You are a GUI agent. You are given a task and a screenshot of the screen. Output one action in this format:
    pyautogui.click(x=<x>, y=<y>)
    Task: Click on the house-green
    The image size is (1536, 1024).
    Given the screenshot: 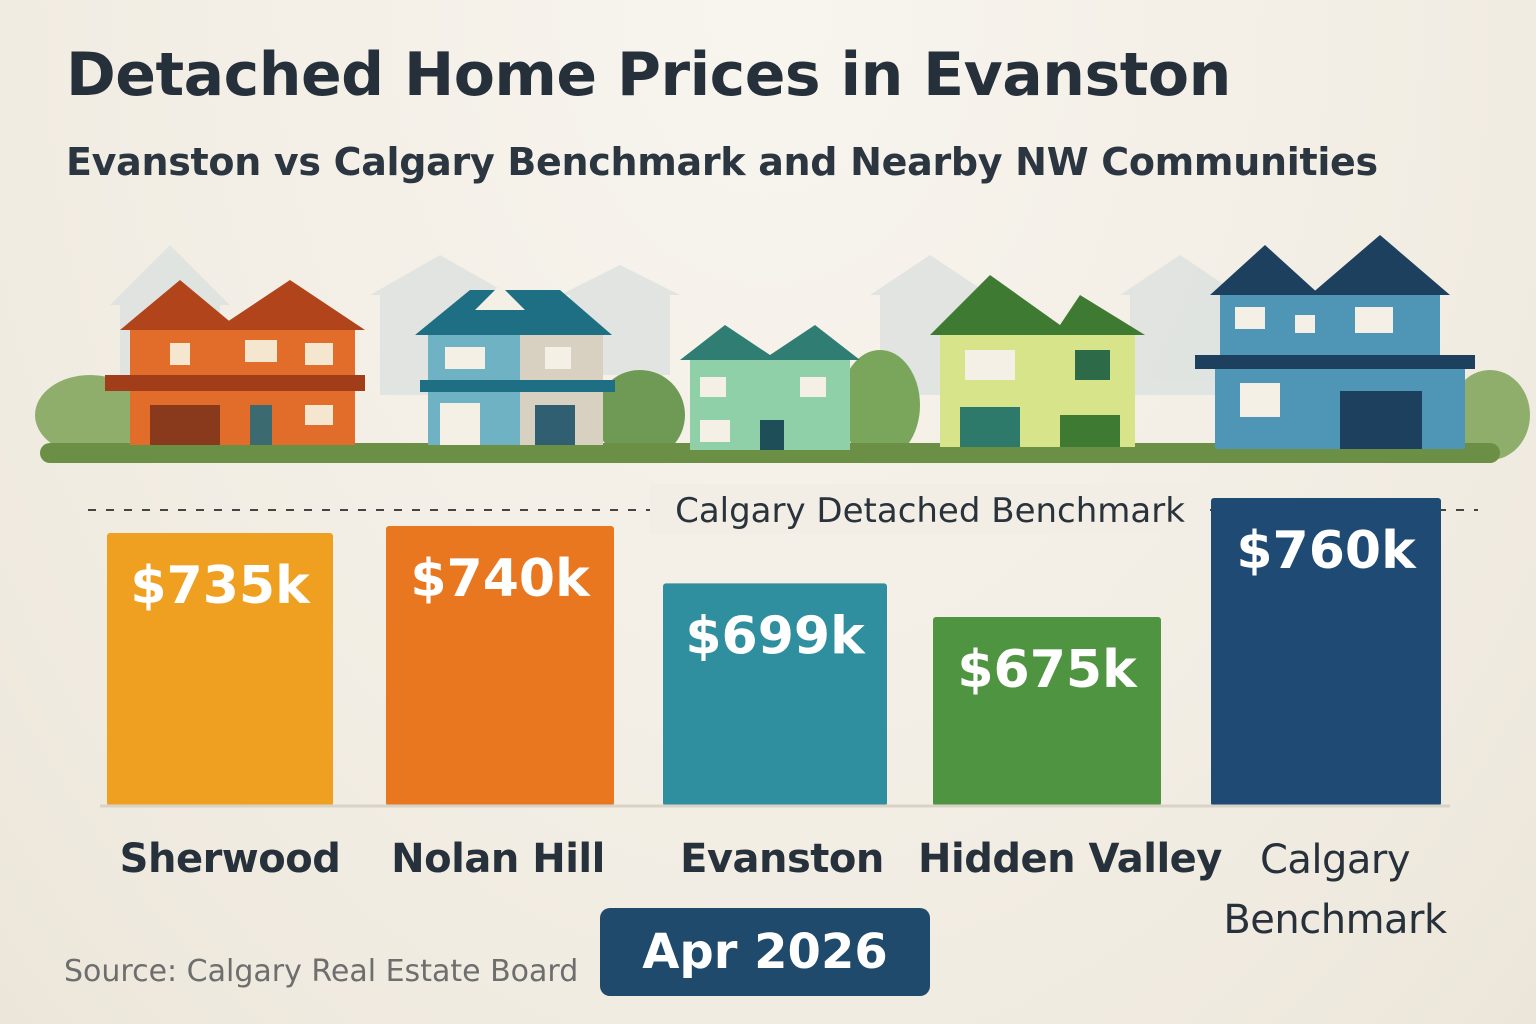 What is the action you would take?
    pyautogui.click(x=770, y=387)
    